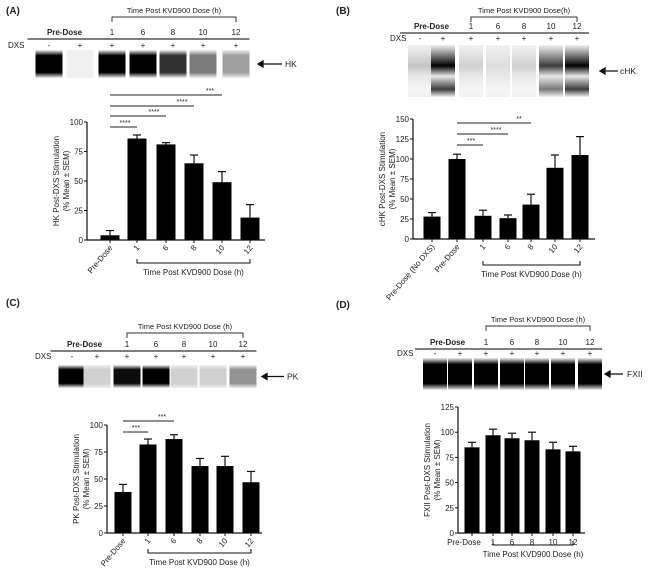 The width and height of the screenshot is (650, 571). I want to click on dxs-label: DXS, so click(16, 45).